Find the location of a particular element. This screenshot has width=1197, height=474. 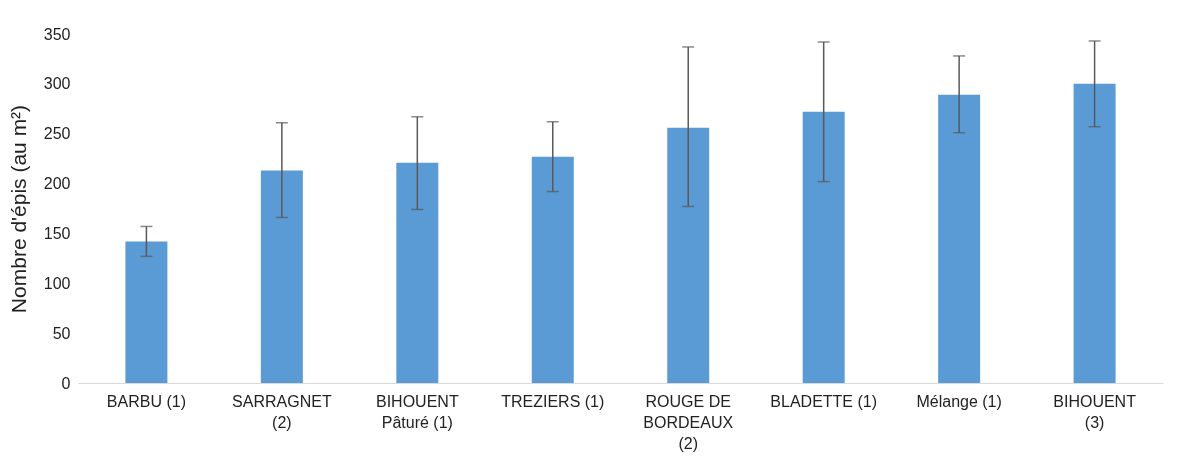

y-tick-label: 300 is located at coordinates (57, 84).